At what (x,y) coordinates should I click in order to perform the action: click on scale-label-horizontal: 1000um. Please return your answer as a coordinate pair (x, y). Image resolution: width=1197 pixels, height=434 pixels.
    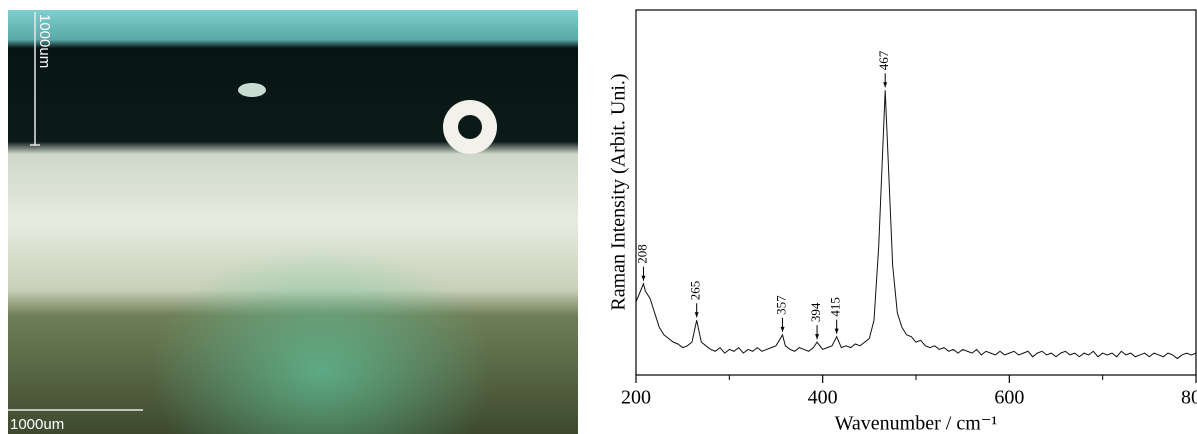
    Looking at the image, I should click on (37, 424).